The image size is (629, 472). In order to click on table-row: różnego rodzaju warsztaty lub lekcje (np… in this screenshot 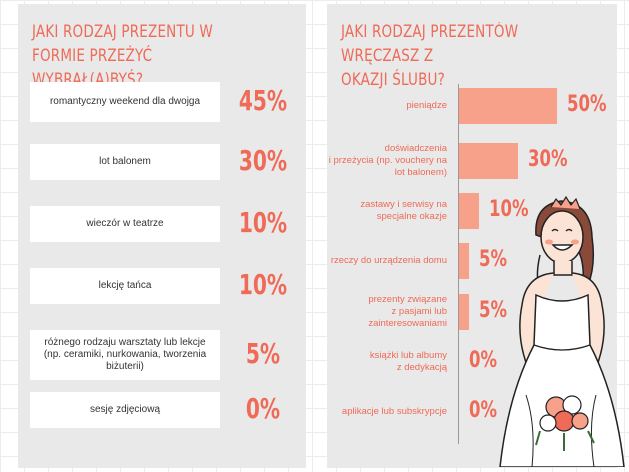, I will do `click(162, 355)`.